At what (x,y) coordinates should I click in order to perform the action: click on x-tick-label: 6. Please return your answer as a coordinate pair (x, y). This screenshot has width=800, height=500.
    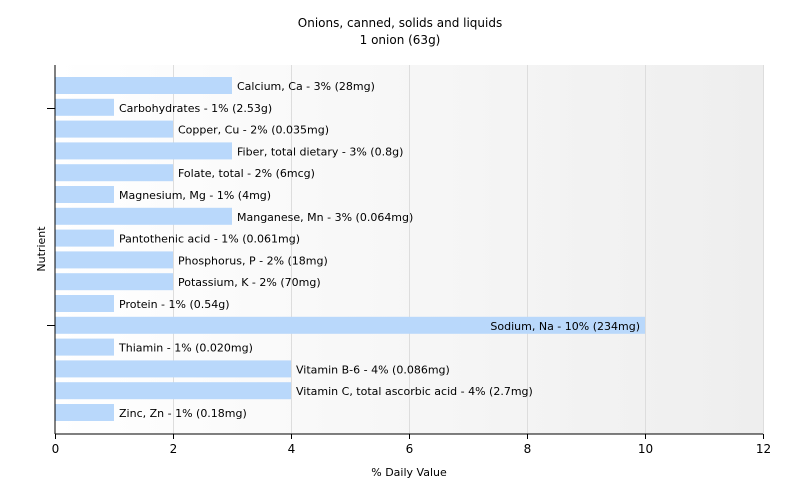
    Looking at the image, I should click on (410, 449).